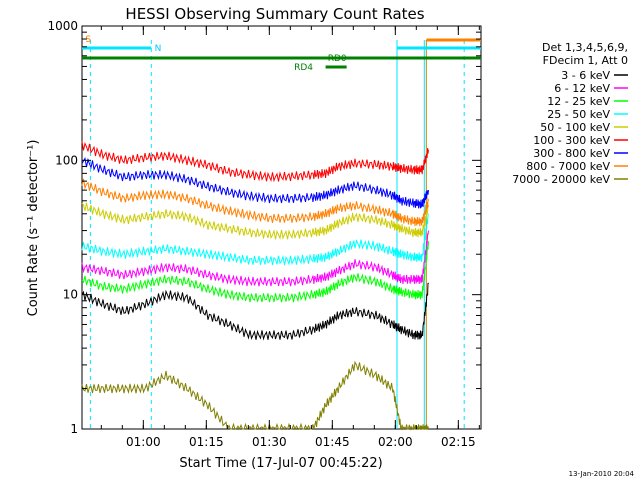 The image size is (640, 480). Describe the element at coordinates (337, 59) in the screenshot. I see `rd0-flag-label: RD0` at that location.